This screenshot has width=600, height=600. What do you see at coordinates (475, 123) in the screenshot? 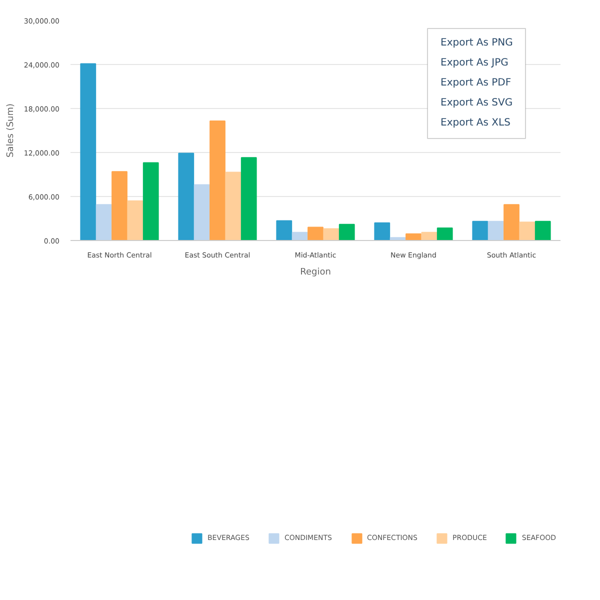
I see `annotation: Export As XLS` at bounding box center [475, 123].